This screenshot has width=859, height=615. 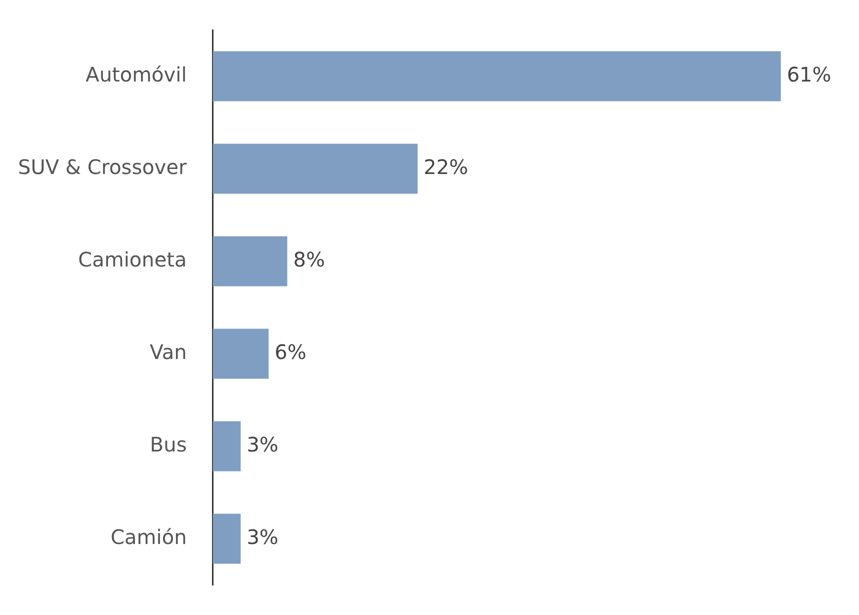 I want to click on data-label: 61%, so click(x=809, y=74).